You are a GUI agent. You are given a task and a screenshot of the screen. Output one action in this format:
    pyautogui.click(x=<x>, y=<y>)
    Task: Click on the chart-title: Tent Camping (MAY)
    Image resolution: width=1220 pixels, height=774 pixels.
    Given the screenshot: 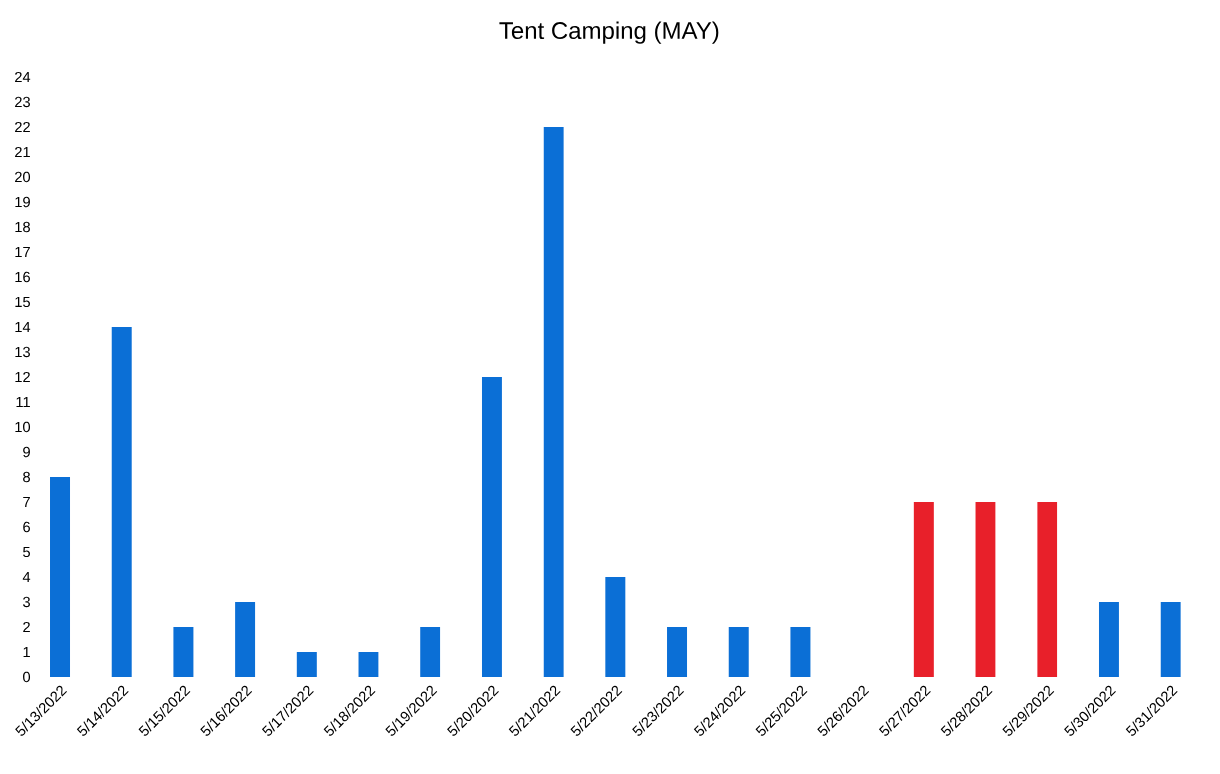 What is the action you would take?
    pyautogui.click(x=609, y=32)
    